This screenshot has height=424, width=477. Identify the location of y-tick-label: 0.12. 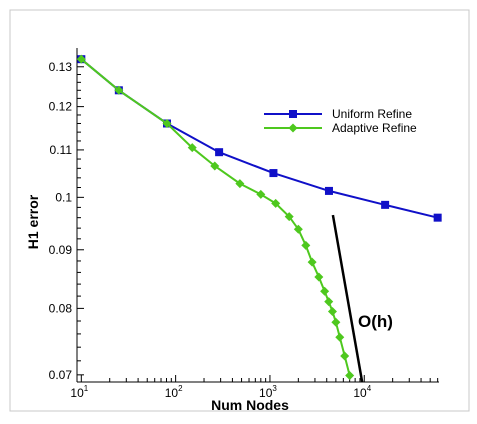
(61, 107).